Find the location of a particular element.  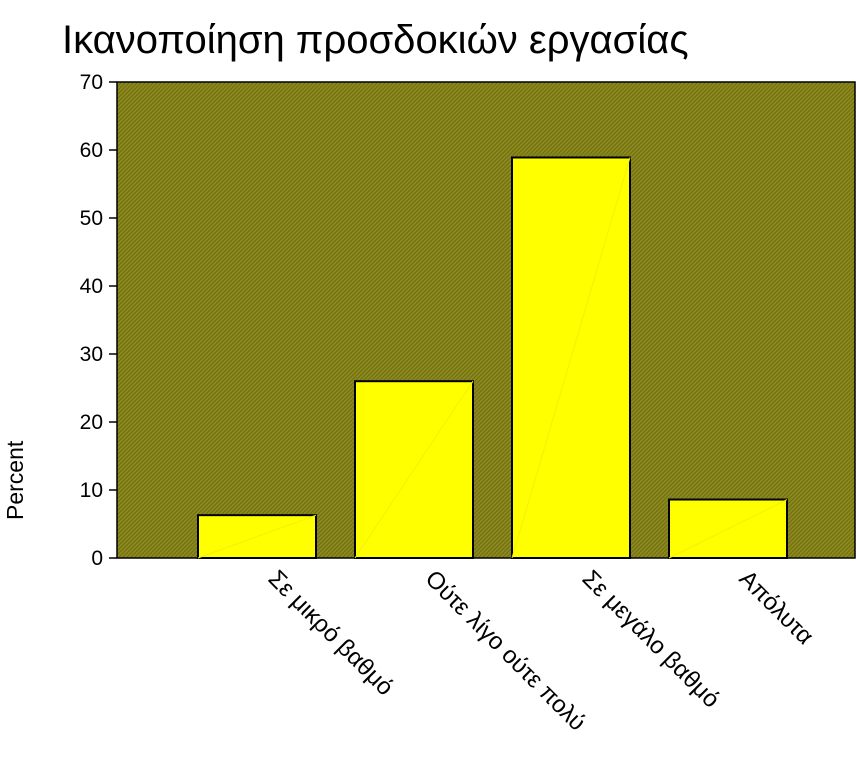

y-tick-label: 30 is located at coordinates (91, 354).